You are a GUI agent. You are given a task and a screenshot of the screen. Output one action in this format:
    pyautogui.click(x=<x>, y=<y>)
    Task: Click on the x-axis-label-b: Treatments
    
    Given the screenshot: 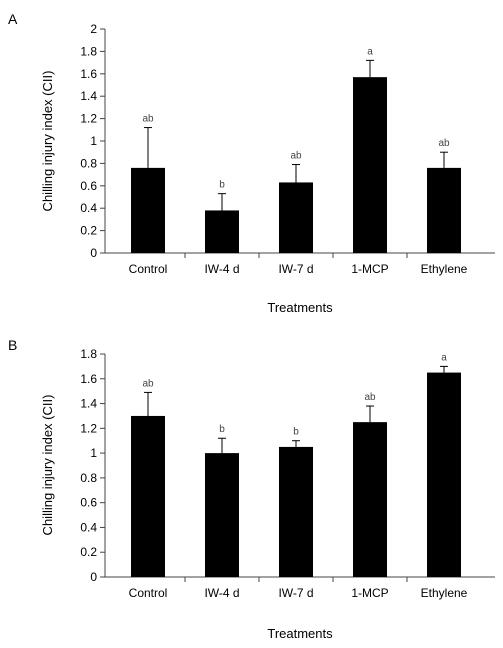 What is the action you would take?
    pyautogui.click(x=300, y=633)
    